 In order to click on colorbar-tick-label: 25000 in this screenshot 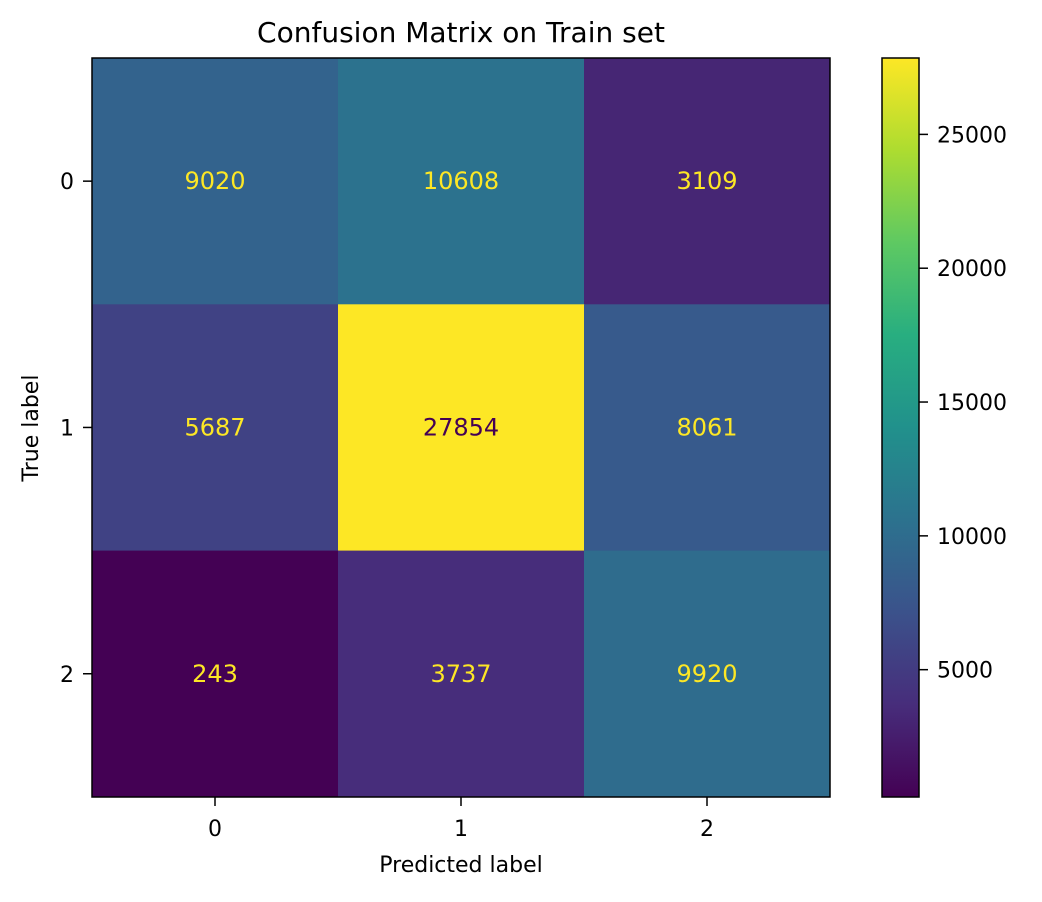, I will do `click(972, 135)`.